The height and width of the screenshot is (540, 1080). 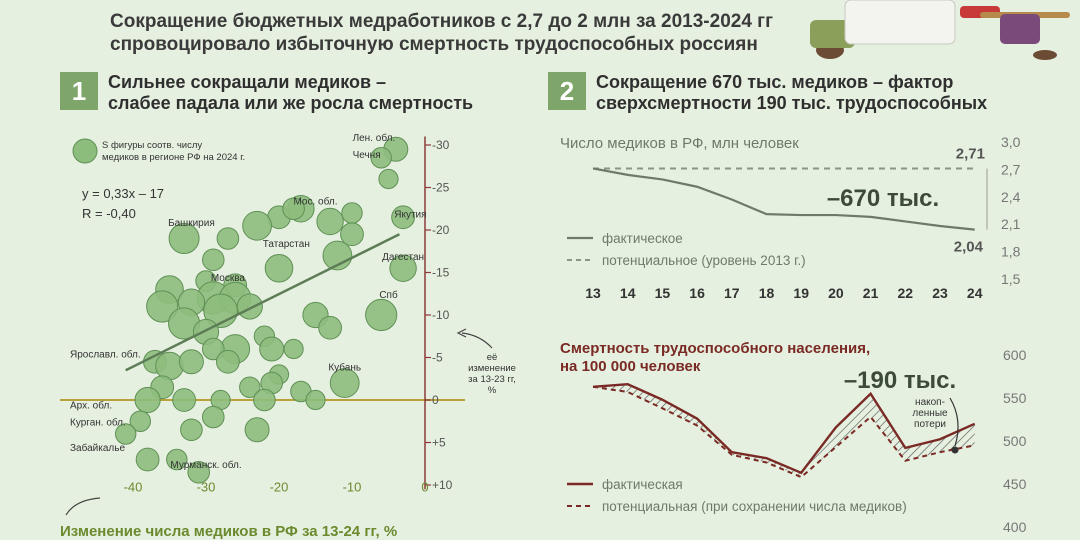 What do you see at coordinates (388, 295) in the screenshot?
I see `region-label: Спб` at bounding box center [388, 295].